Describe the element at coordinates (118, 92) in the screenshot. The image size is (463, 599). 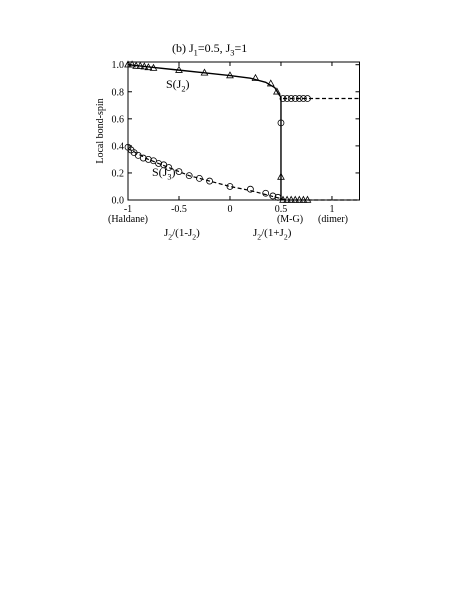
I see `y-tick-label: 0.8` at that location.